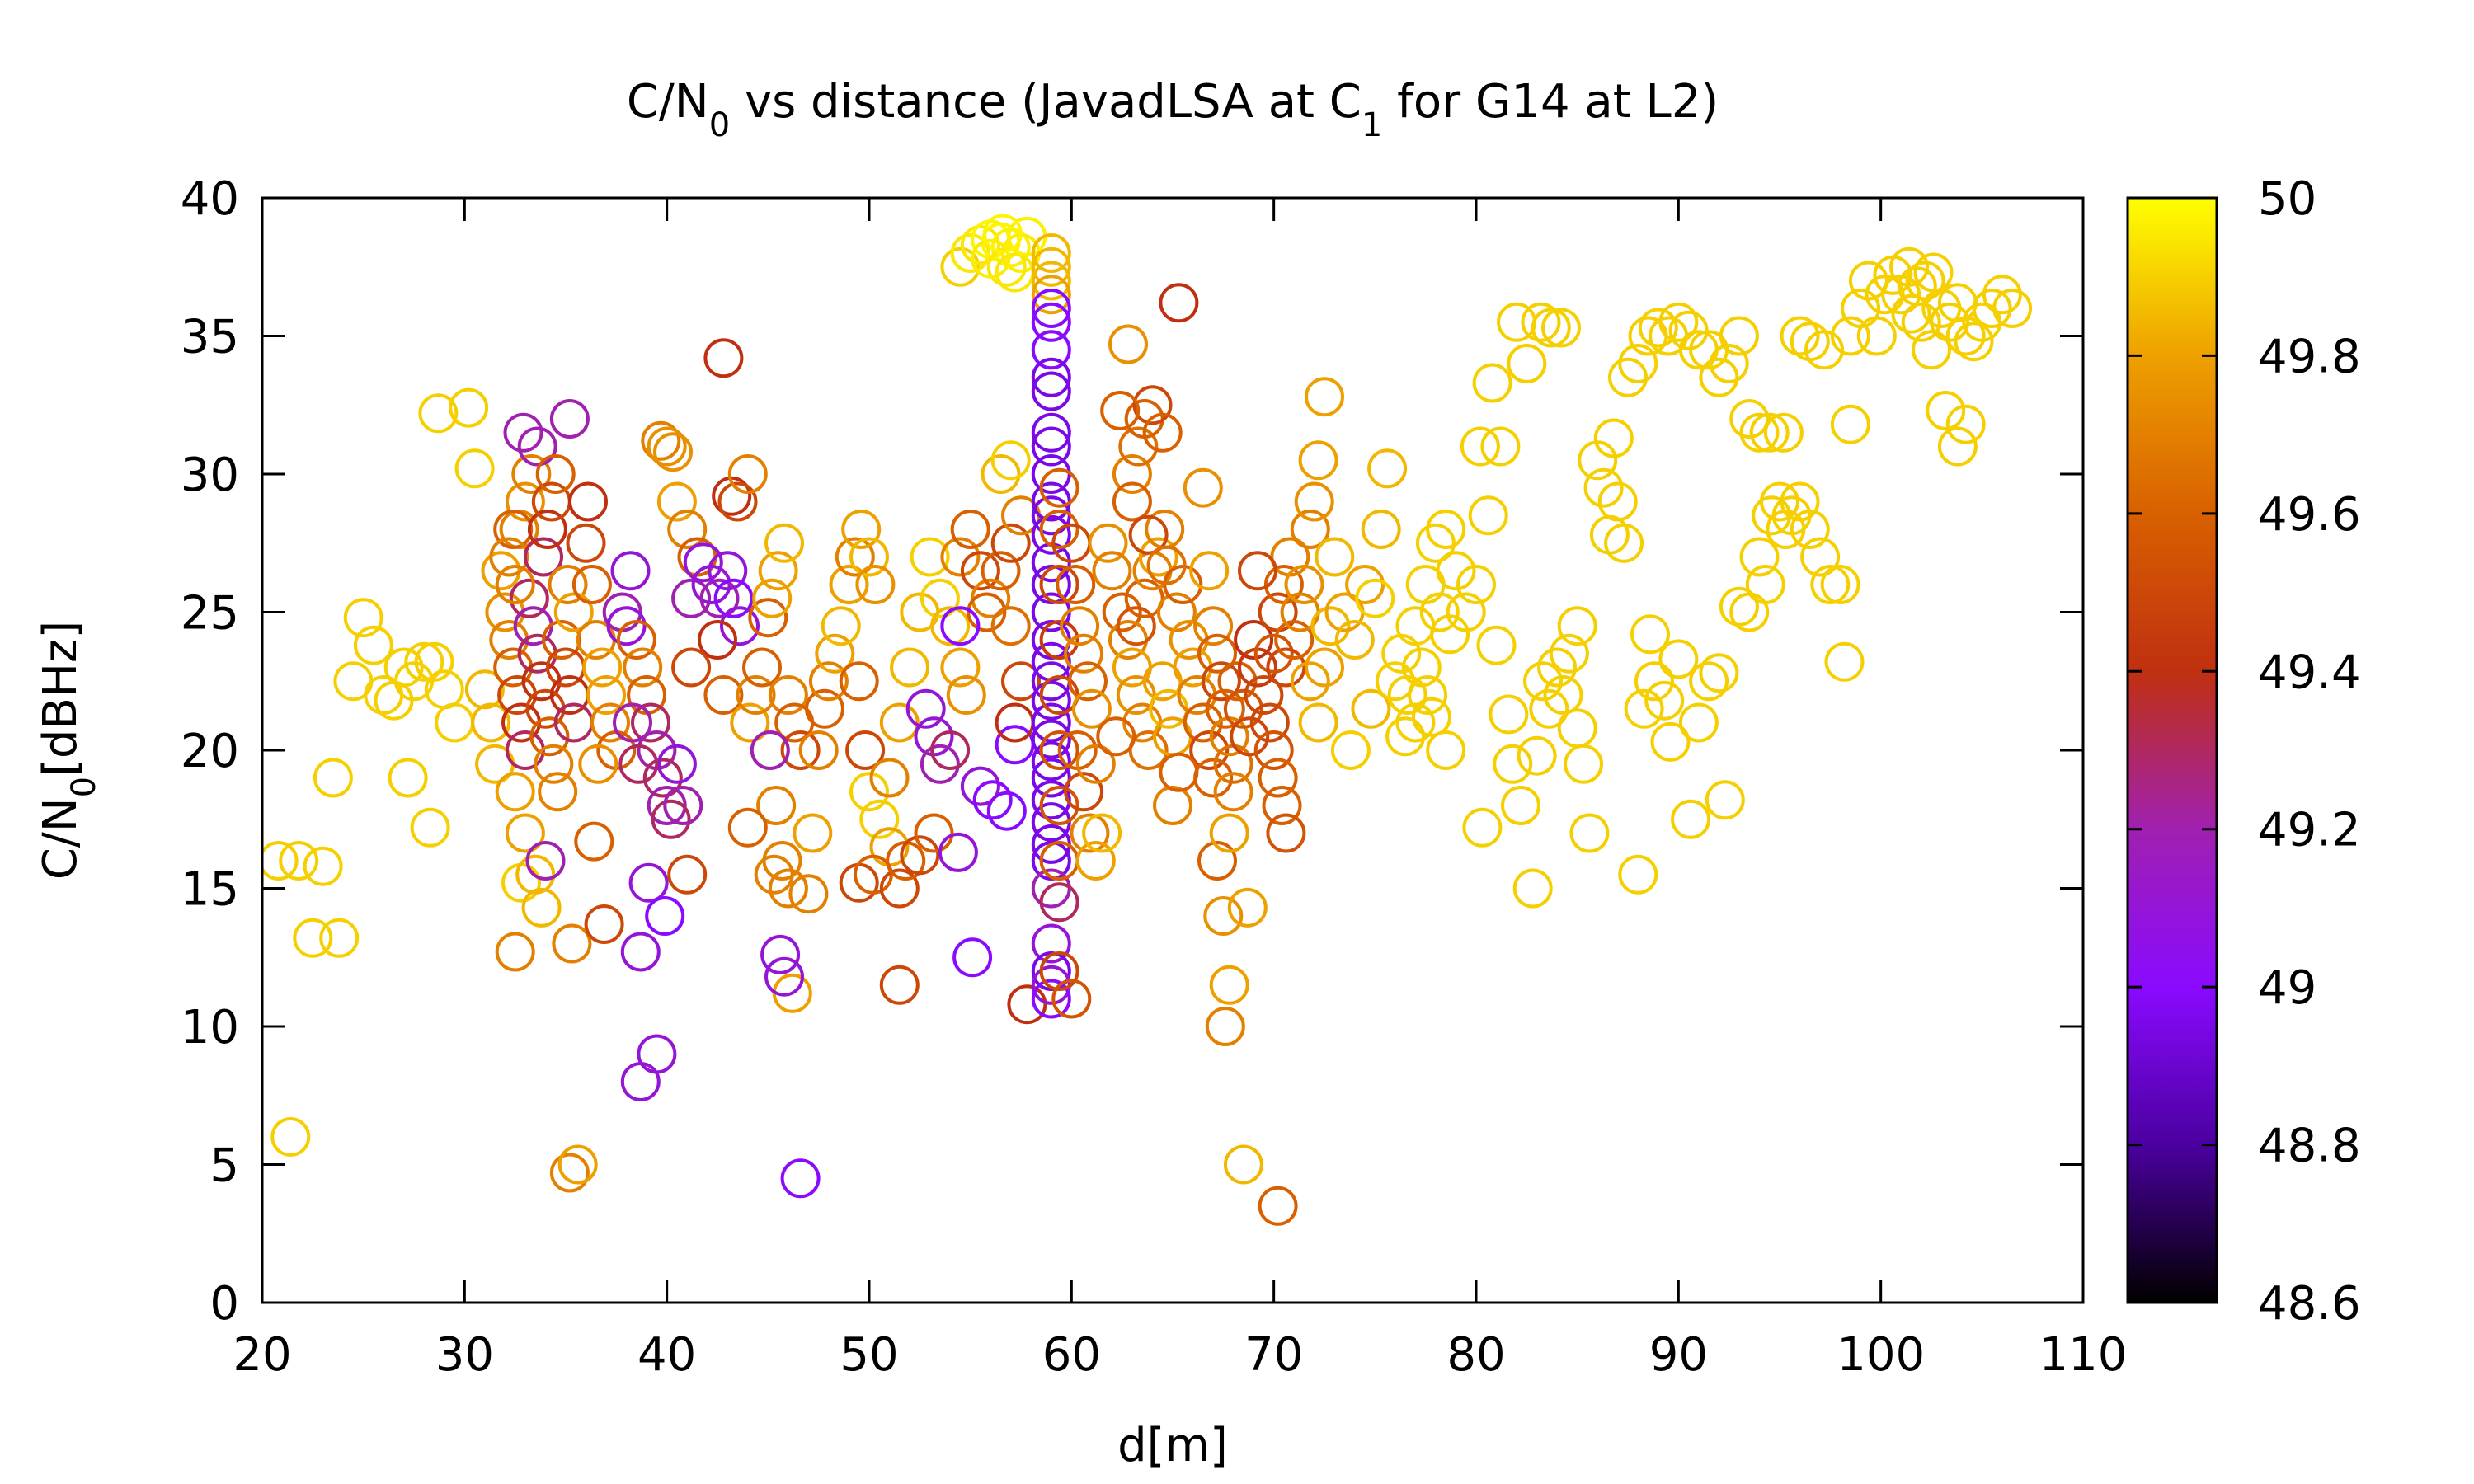  Describe the element at coordinates (869, 1355) in the screenshot. I see `x-tick-label: 50` at that location.